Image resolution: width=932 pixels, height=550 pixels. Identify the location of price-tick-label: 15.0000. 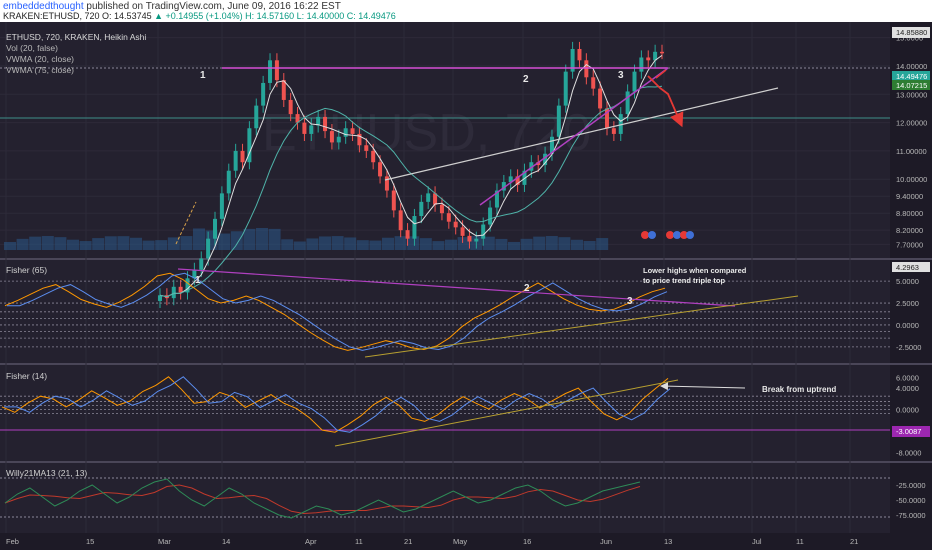
(909, 38).